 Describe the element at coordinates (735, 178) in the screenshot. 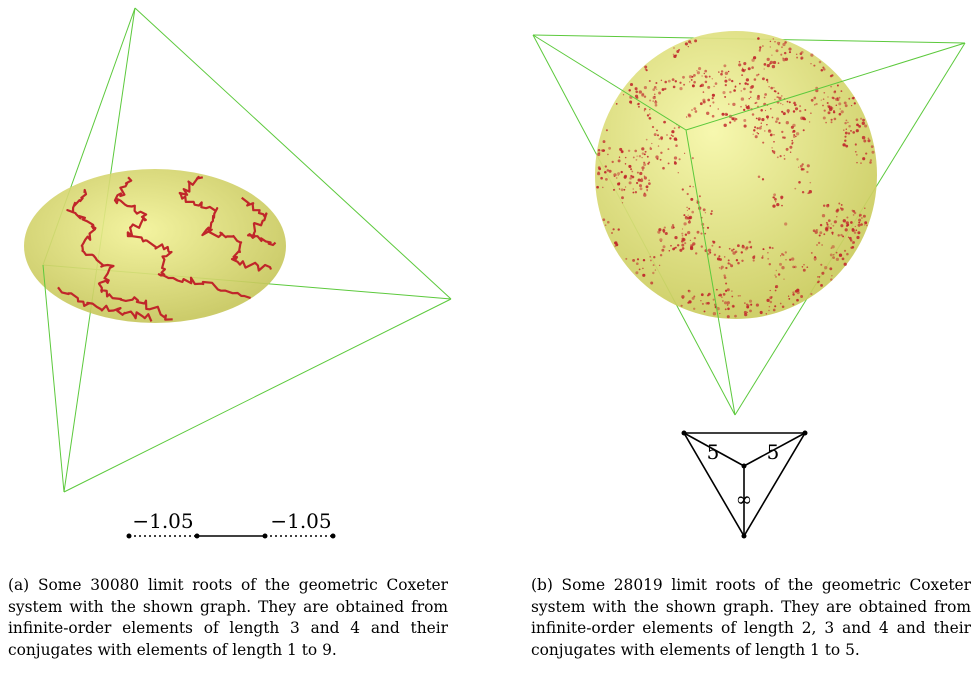

I see `limit-roots-b` at that location.